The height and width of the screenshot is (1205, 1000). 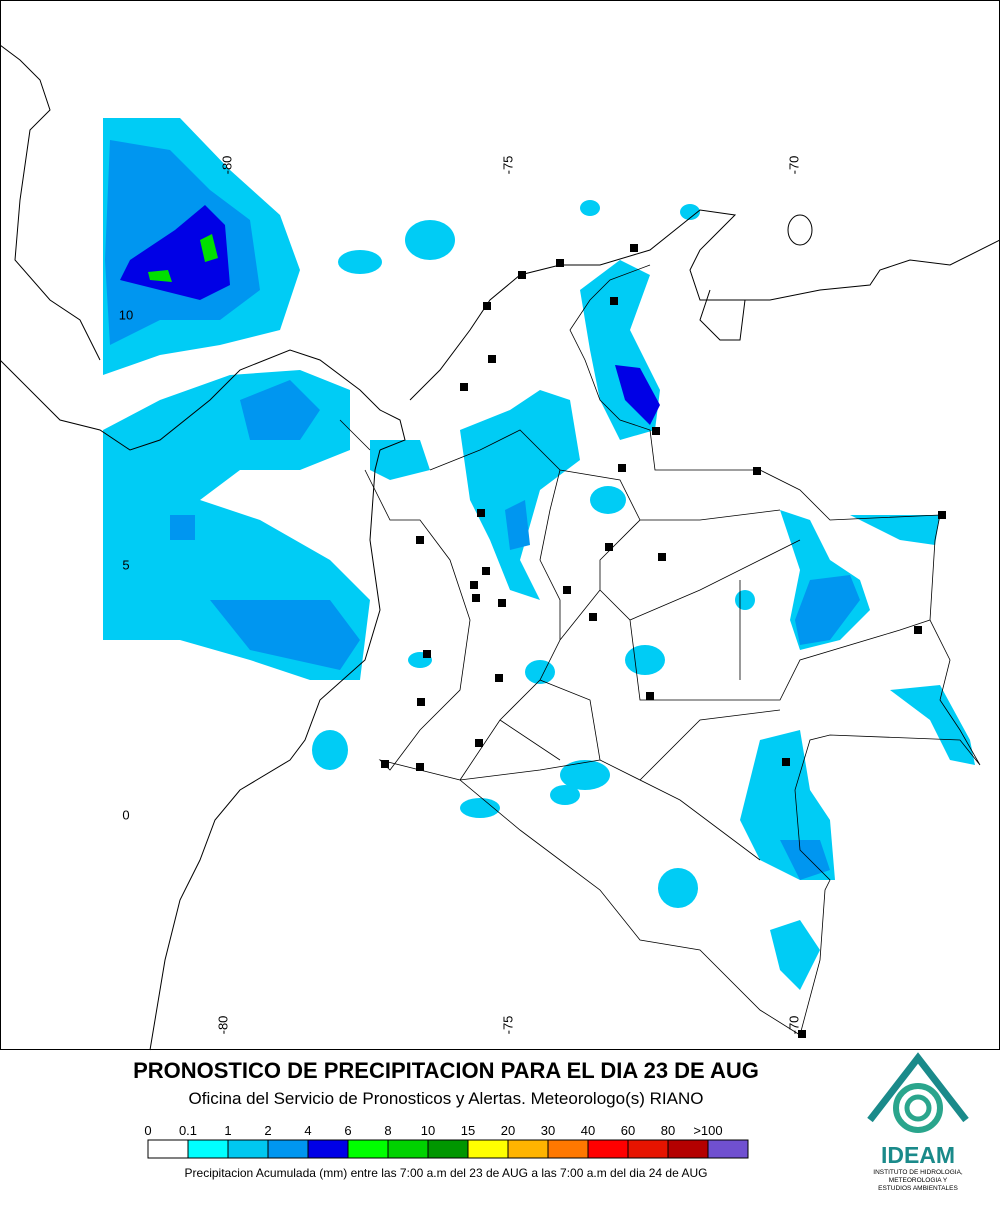 What do you see at coordinates (548, 1130) in the screenshot?
I see `legend-label: 30` at bounding box center [548, 1130].